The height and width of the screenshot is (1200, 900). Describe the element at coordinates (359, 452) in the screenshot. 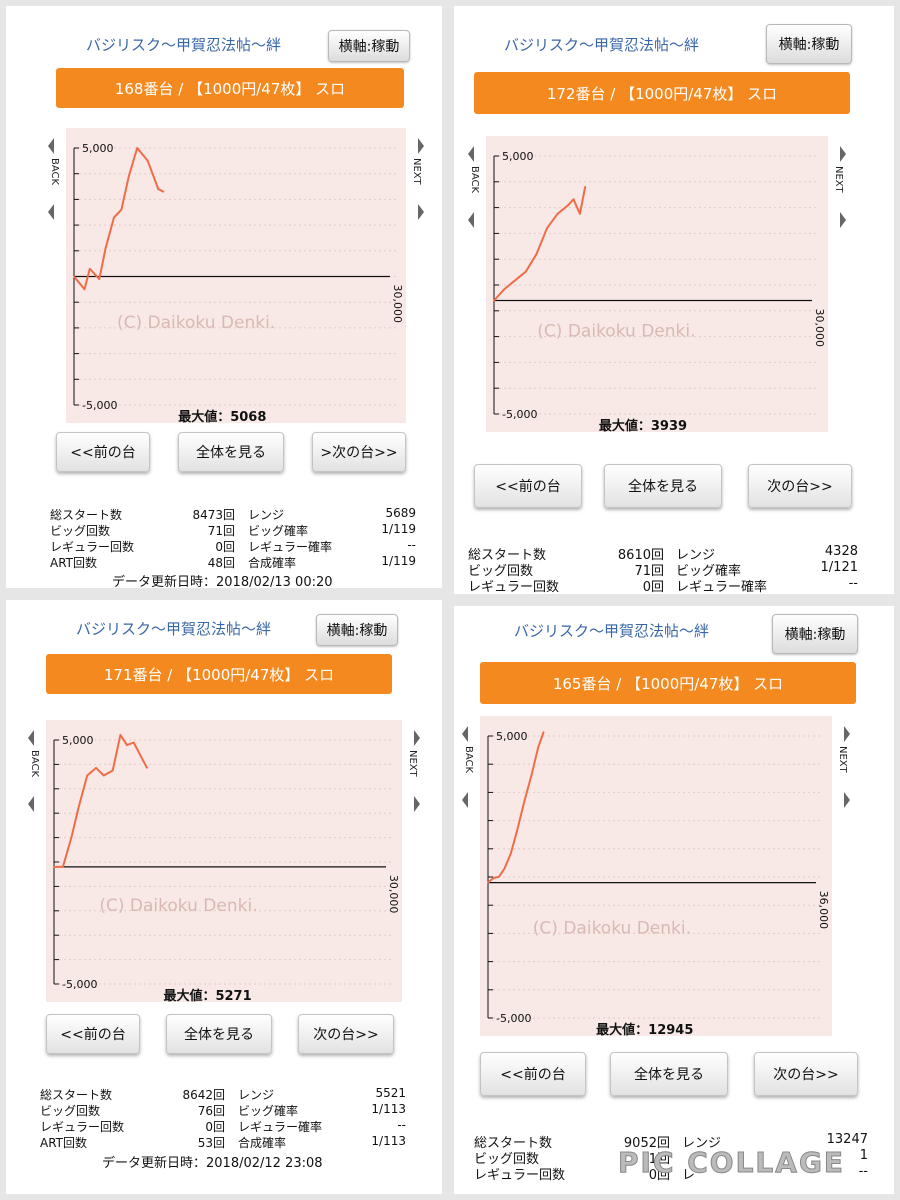

I see `next-machine-button: >次の台>>` at that location.